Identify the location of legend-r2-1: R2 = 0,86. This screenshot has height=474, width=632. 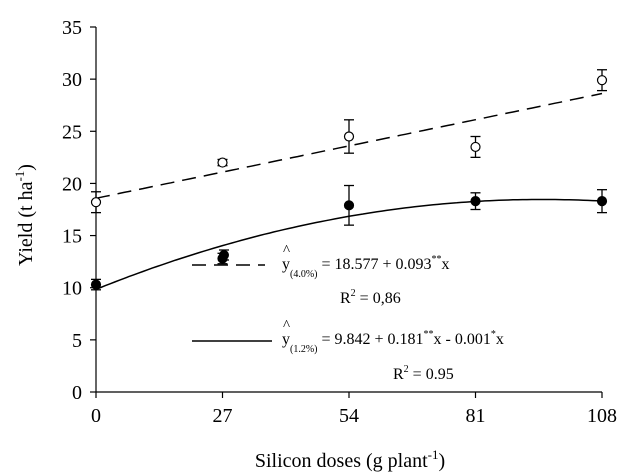
(370, 297).